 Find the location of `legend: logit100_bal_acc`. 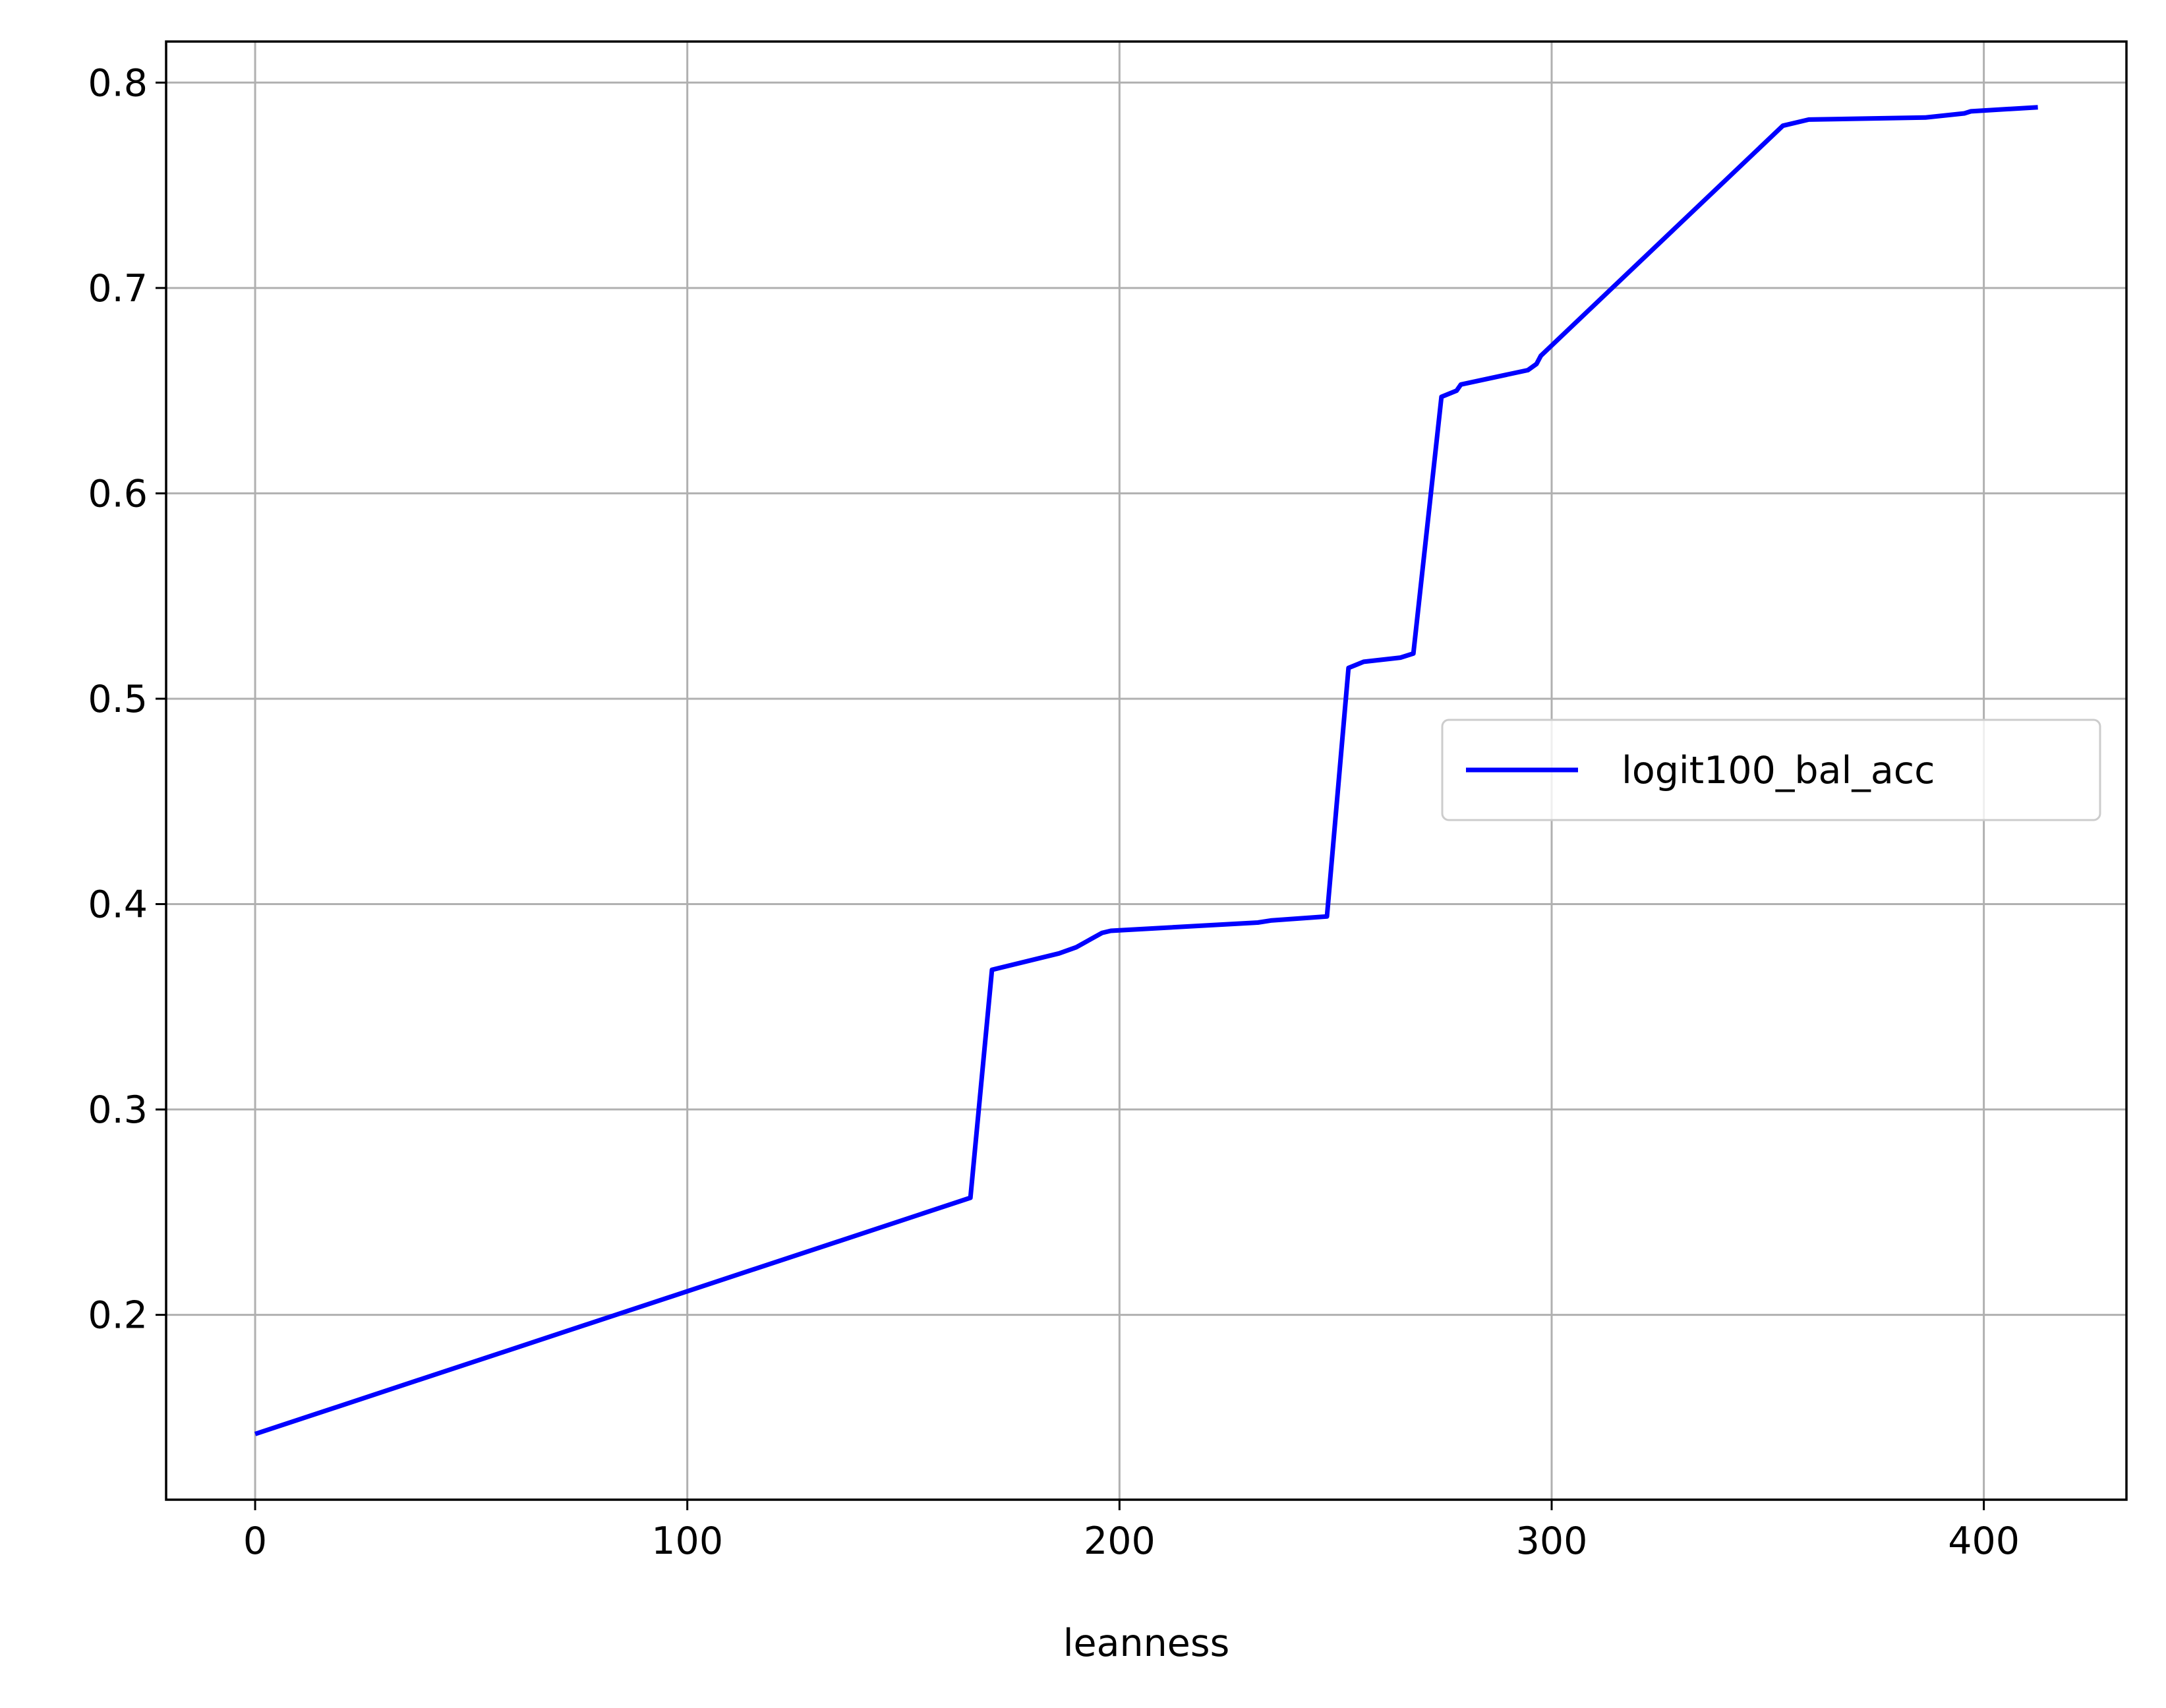

legend: logit100_bal_acc is located at coordinates (1771, 770).